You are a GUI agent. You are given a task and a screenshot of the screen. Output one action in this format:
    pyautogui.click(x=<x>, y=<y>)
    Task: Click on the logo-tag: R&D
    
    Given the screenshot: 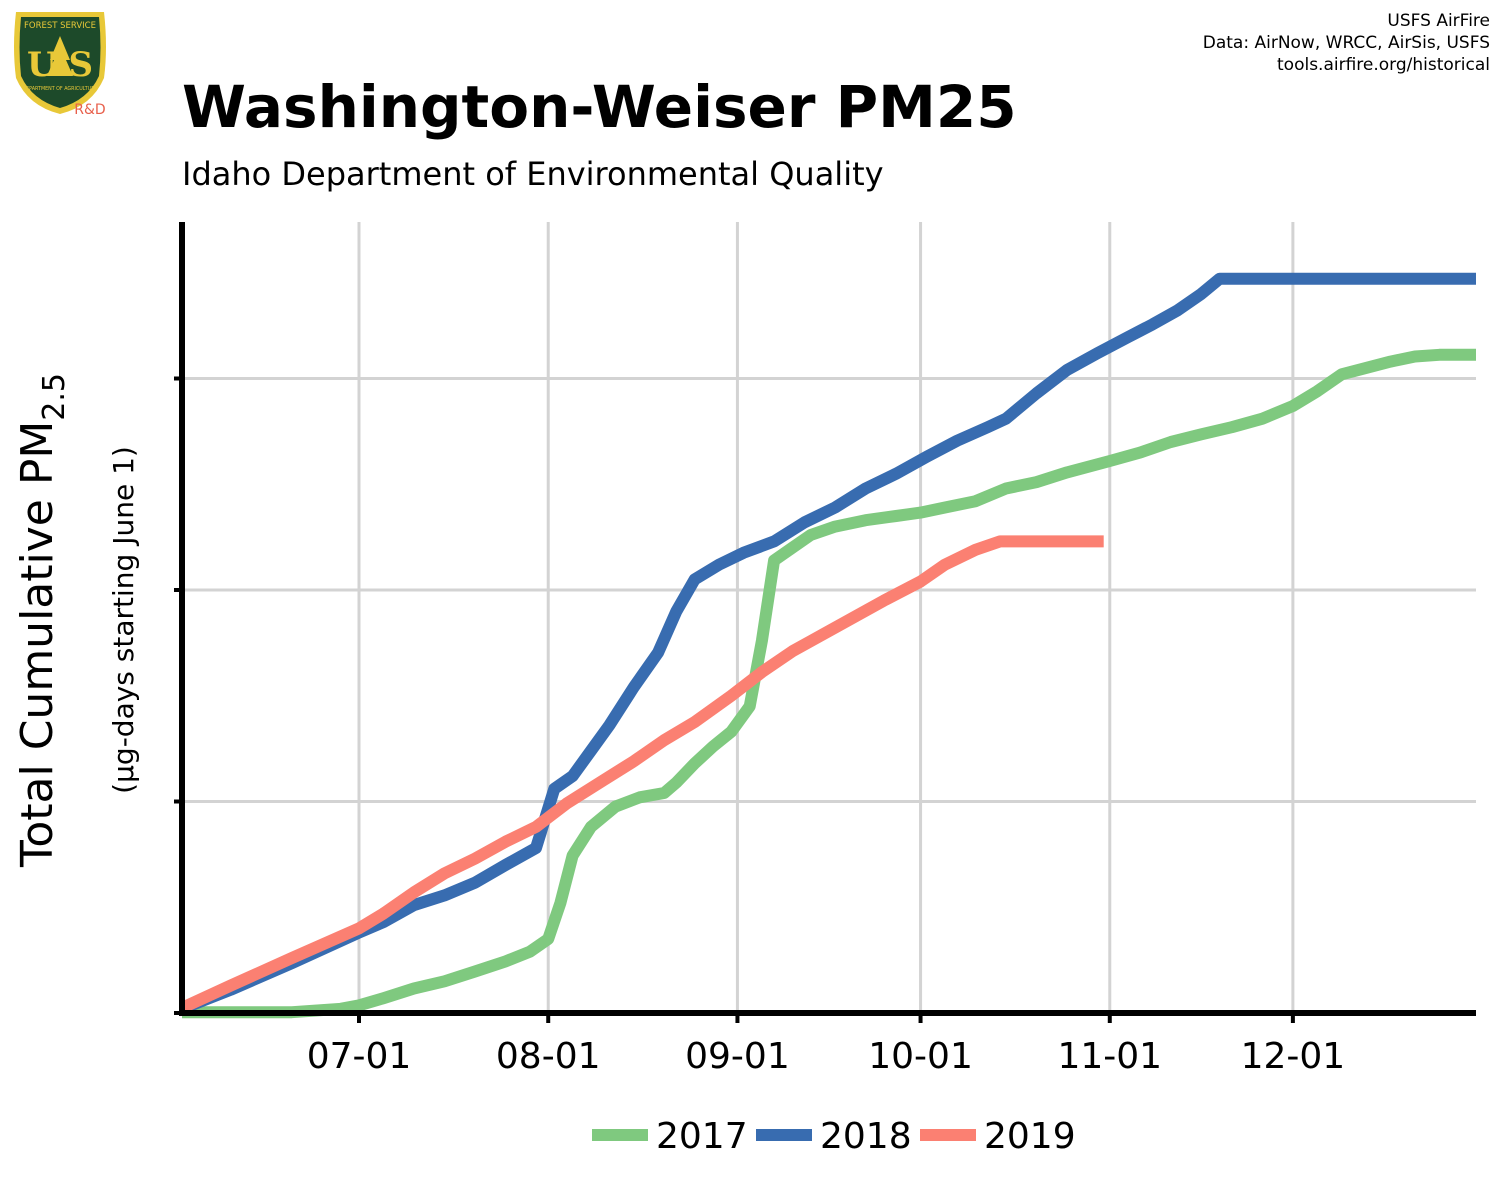 What is the action you would take?
    pyautogui.click(x=89, y=110)
    